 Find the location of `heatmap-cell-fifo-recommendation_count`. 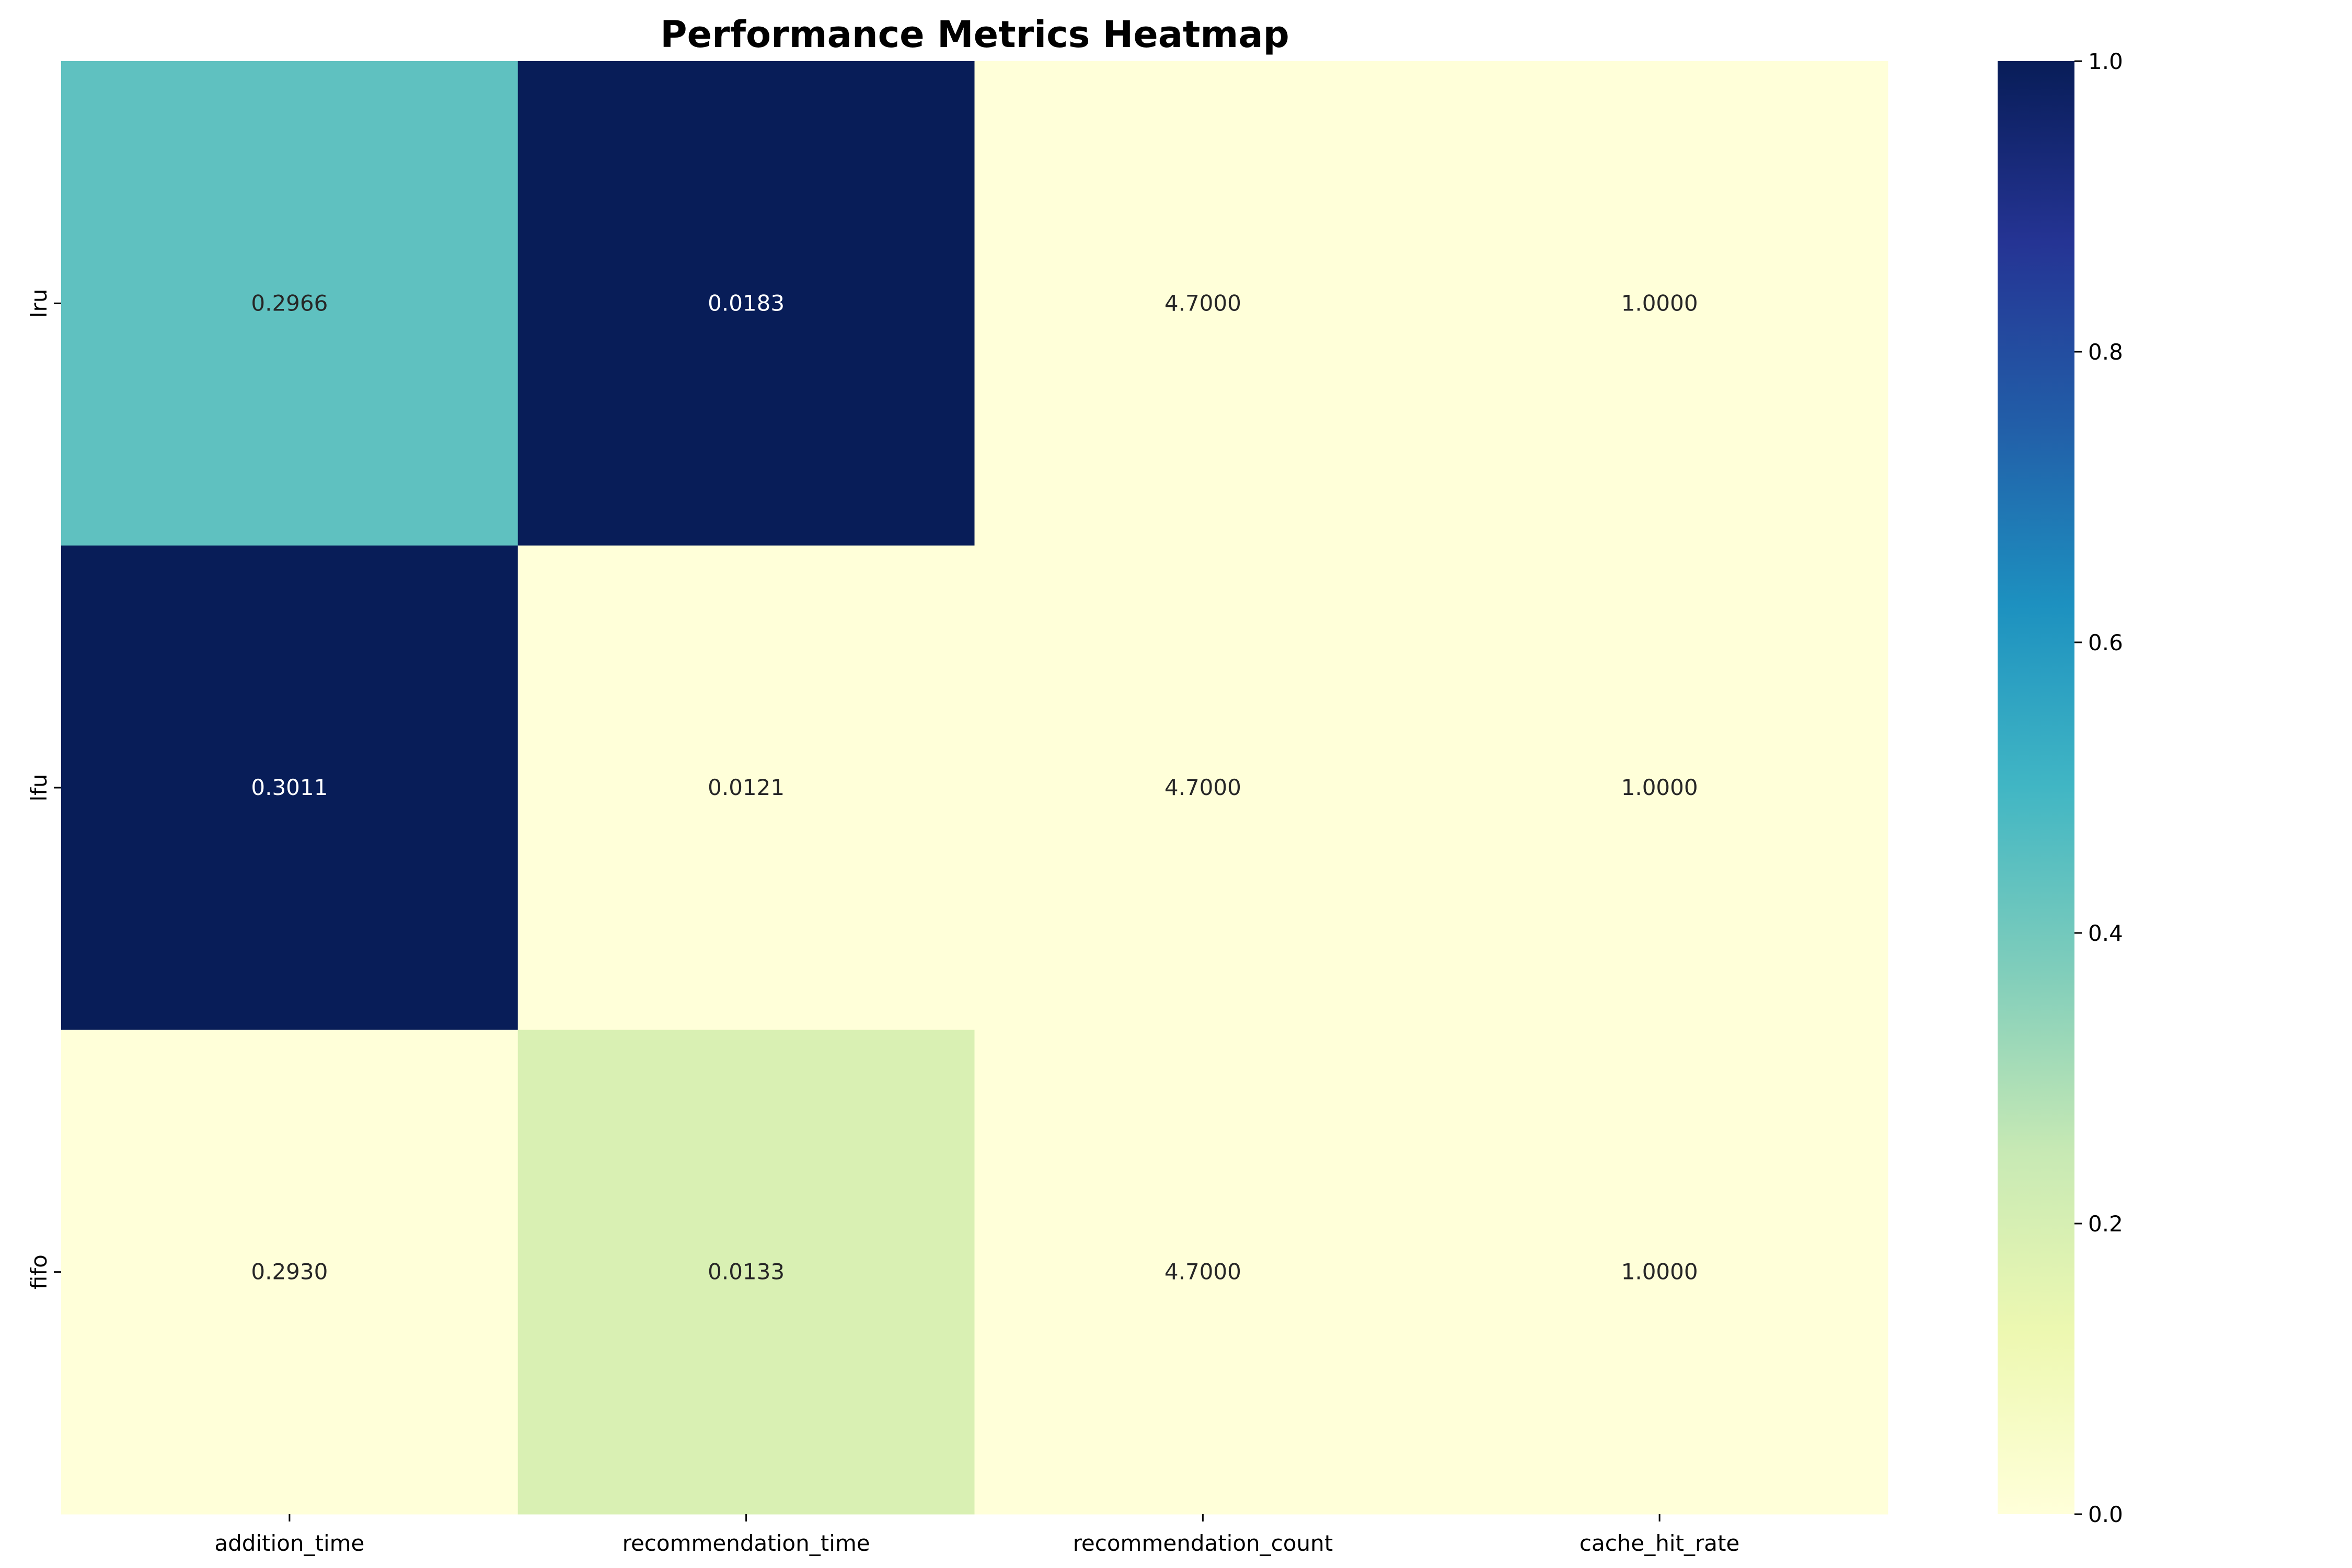

heatmap-cell-fifo-recommendation_count is located at coordinates (1203, 1272).